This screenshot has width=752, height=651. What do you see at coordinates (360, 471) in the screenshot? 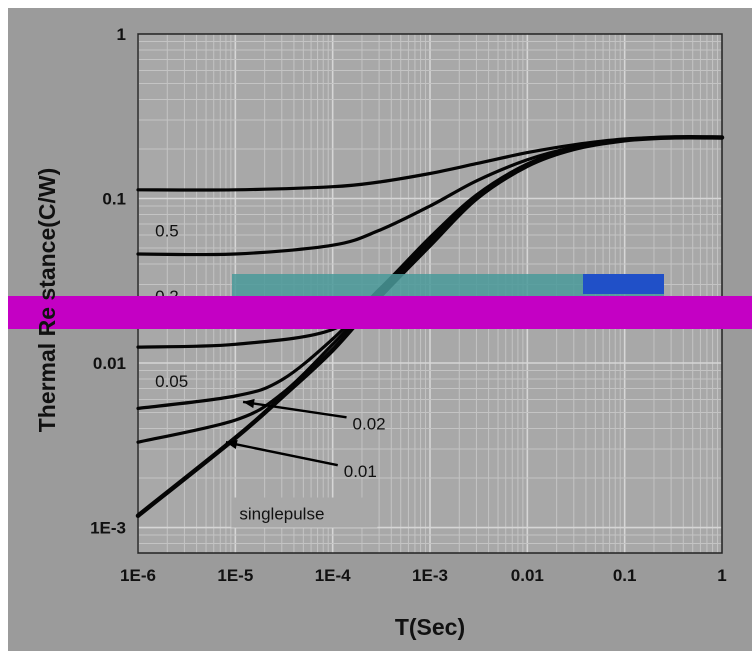
I see `annotation-label: 0.01` at bounding box center [360, 471].